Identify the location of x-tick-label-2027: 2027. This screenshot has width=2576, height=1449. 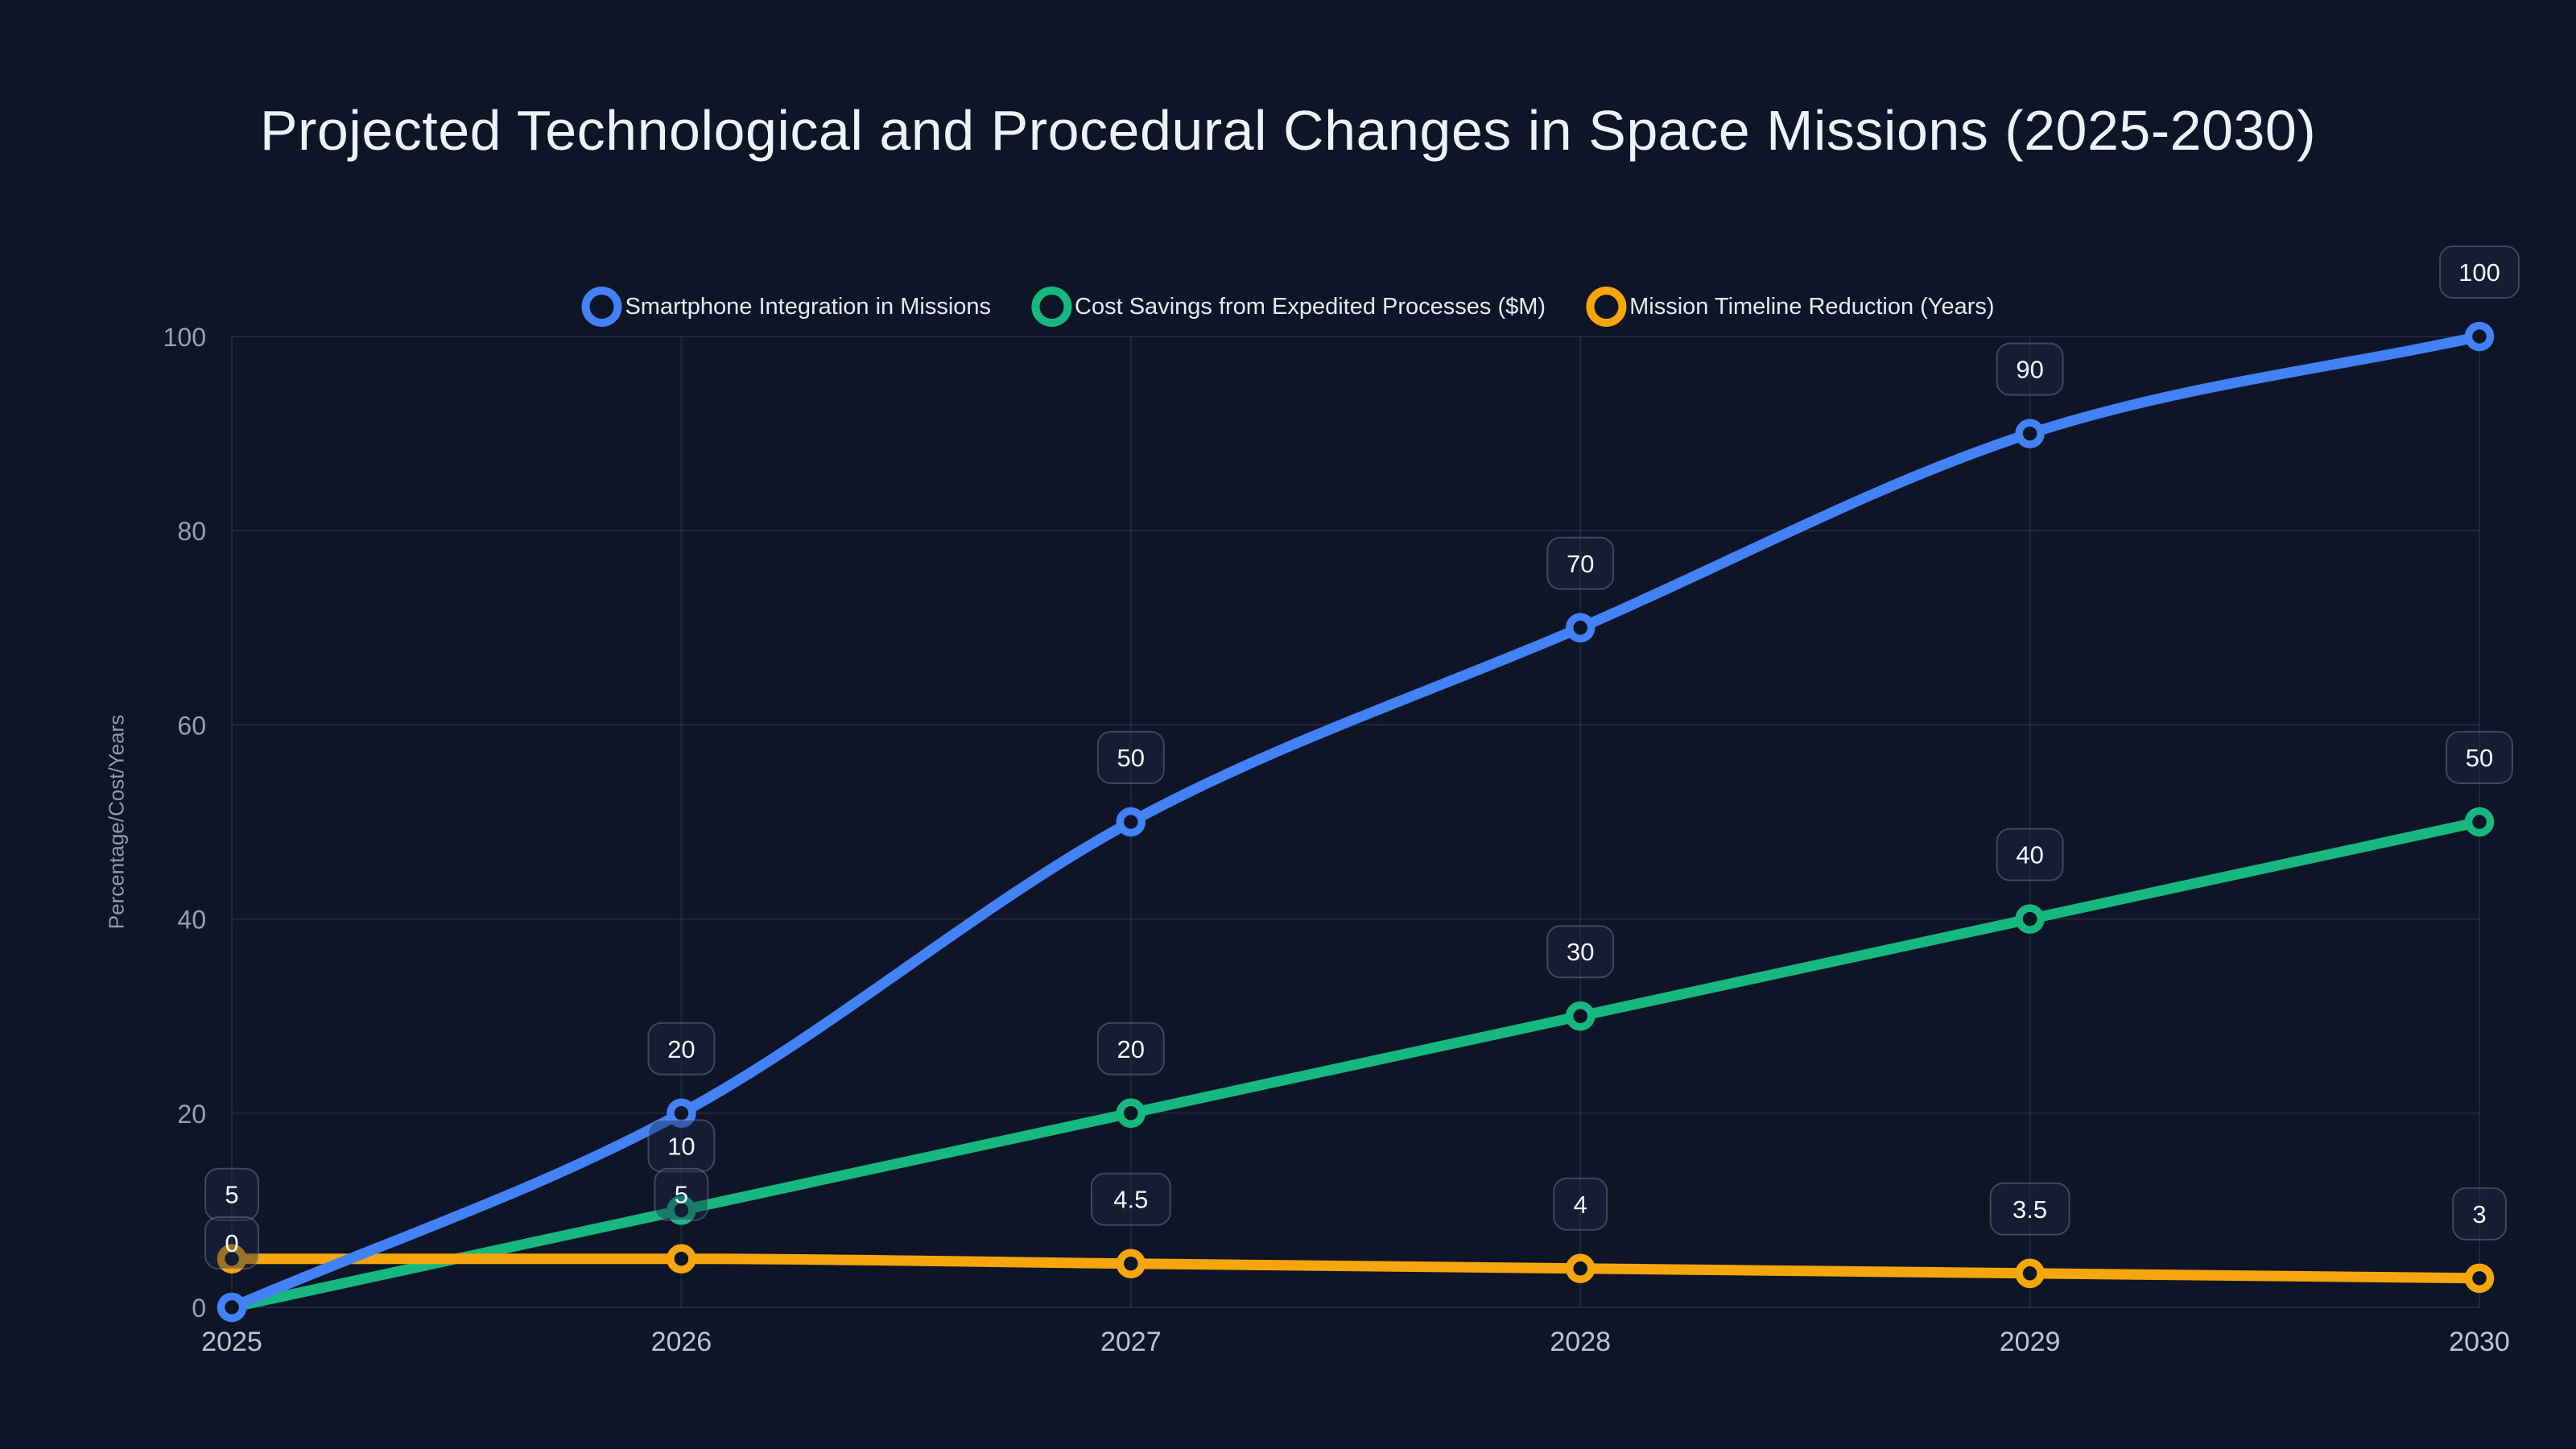
(1131, 1342).